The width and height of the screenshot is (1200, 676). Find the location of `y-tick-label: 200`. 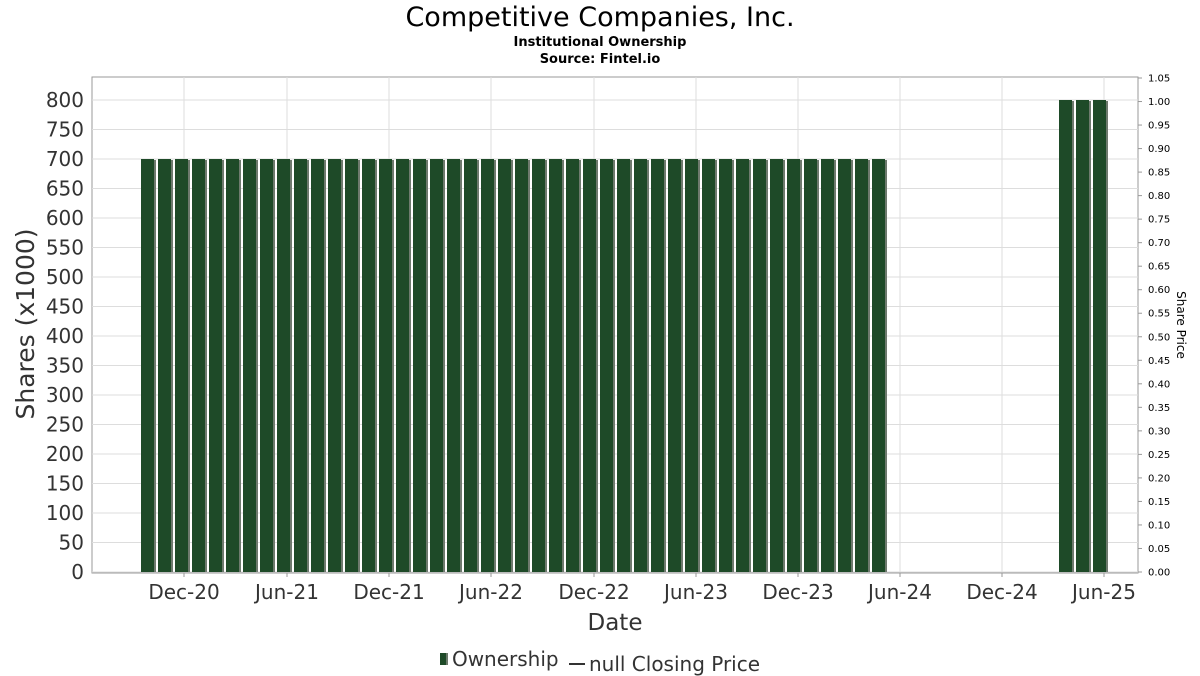

y-tick-label: 200 is located at coordinates (65, 454).